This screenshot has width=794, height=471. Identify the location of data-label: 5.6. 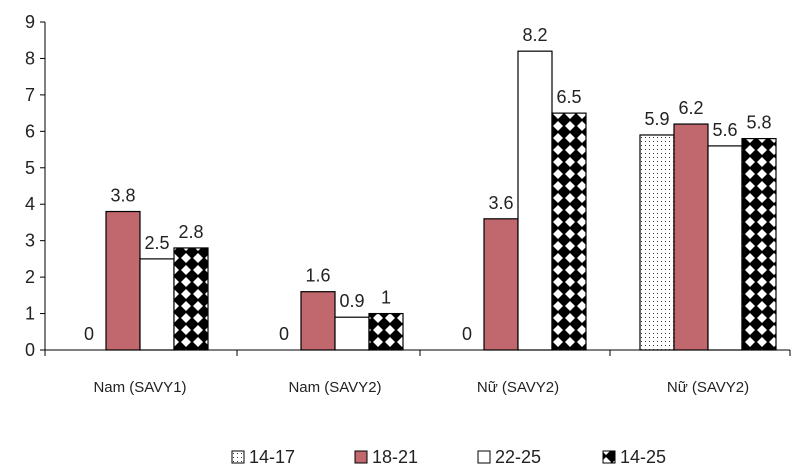
(724, 130).